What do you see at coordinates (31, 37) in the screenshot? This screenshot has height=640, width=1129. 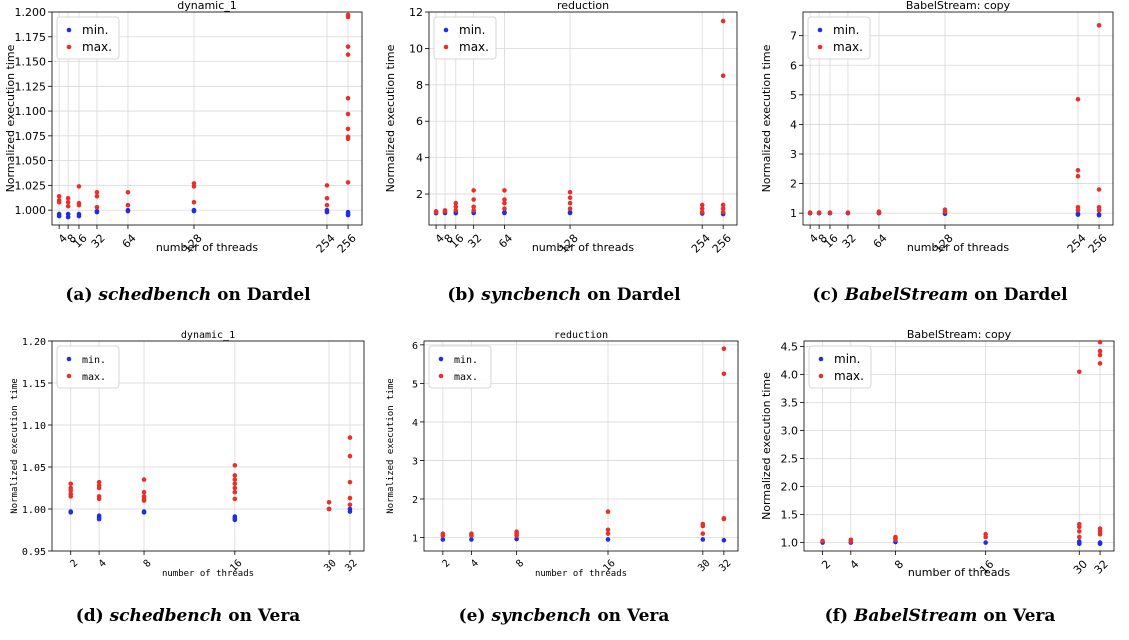 I see `y-tick-label: 1.175` at bounding box center [31, 37].